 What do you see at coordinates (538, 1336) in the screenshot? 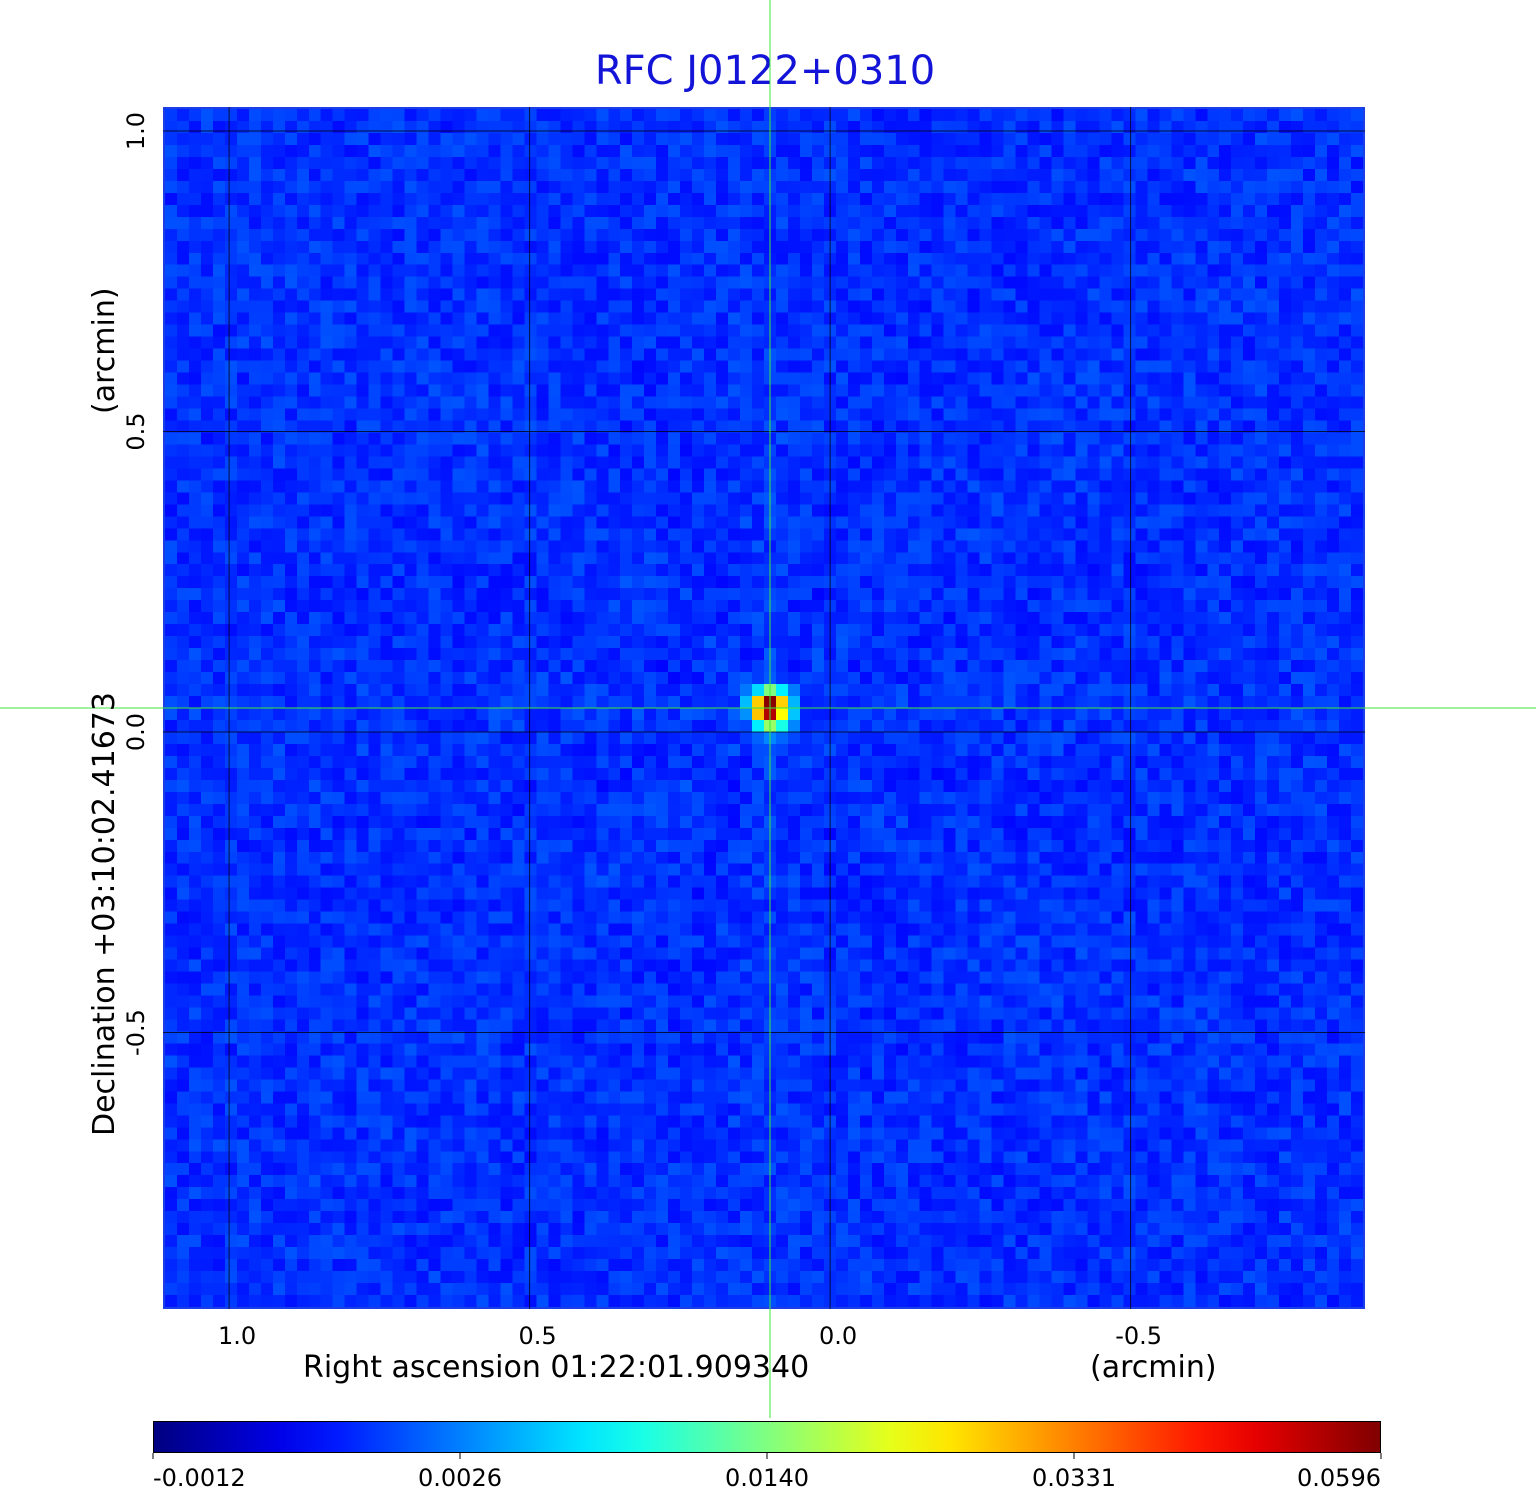
I see `x-tick-label: 0.5` at bounding box center [538, 1336].